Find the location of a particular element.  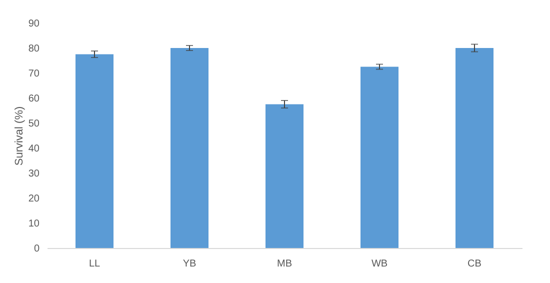

y-tick-label: 20 is located at coordinates (34, 199).